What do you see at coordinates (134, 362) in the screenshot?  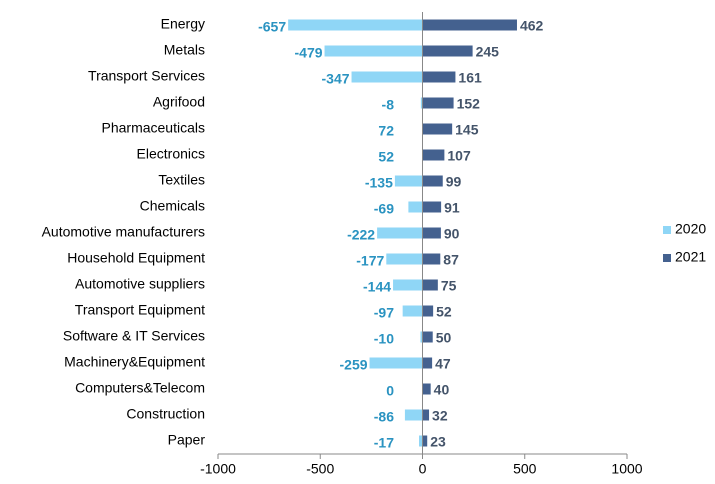 I see `y-tick-label: Machinery&Equipment` at bounding box center [134, 362].